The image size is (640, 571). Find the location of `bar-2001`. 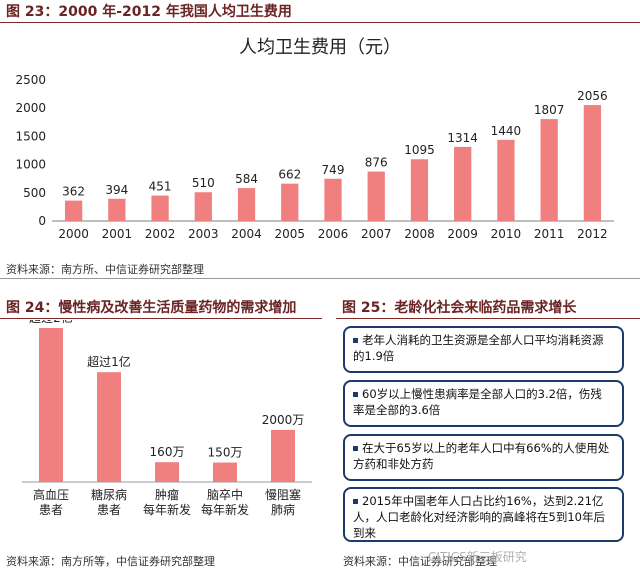

bar-2001 is located at coordinates (117, 209).